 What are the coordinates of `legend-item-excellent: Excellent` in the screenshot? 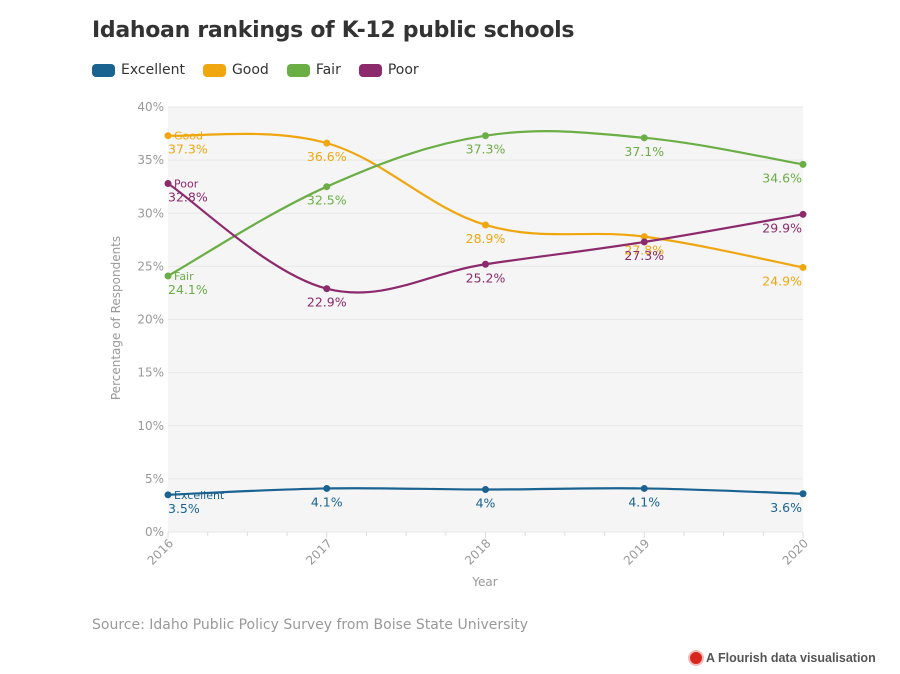 It's located at (138, 70).